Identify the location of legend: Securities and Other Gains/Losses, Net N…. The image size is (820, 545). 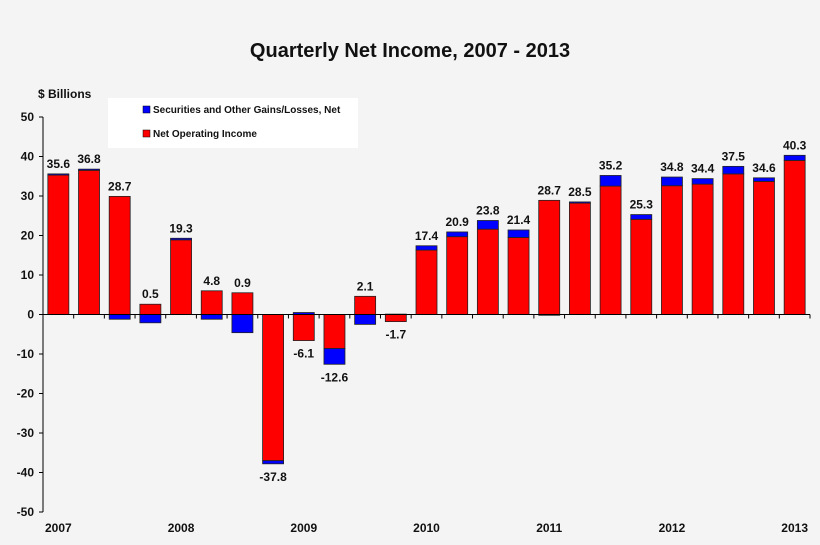
(233, 123).